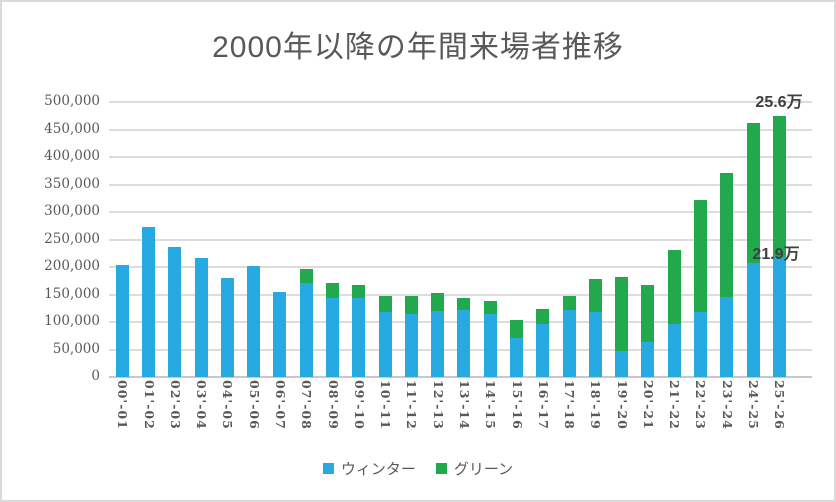 The image size is (836, 502). Describe the element at coordinates (72, 128) in the screenshot. I see `y-tick-label: 450,000` at that location.